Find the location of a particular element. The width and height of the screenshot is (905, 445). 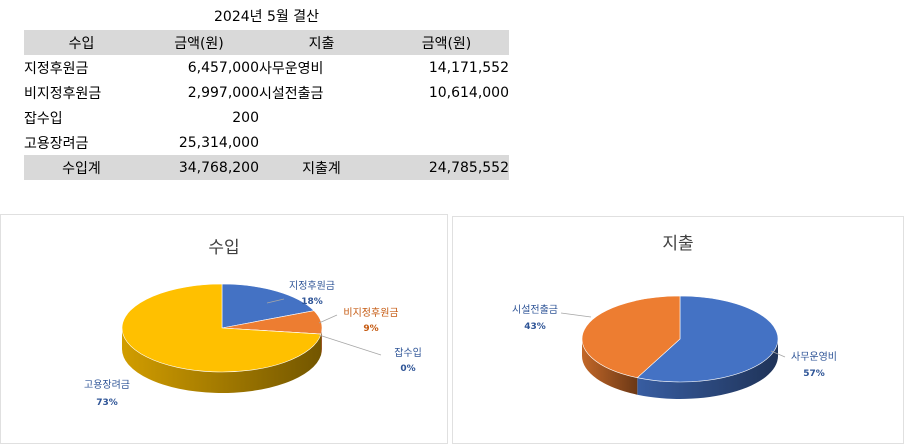

slice-percent-label: 0% is located at coordinates (407, 369).